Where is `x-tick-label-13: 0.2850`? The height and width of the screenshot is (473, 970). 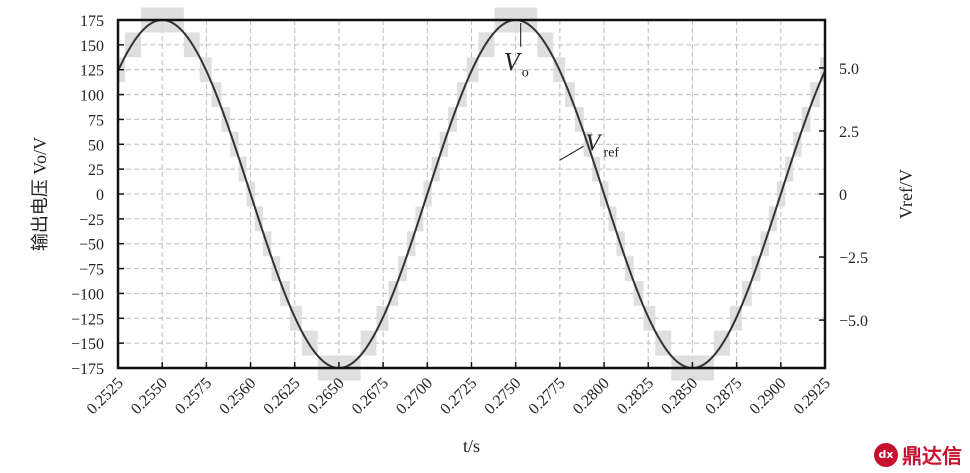 x-tick-label-13: 0.2850 is located at coordinates (679, 396).